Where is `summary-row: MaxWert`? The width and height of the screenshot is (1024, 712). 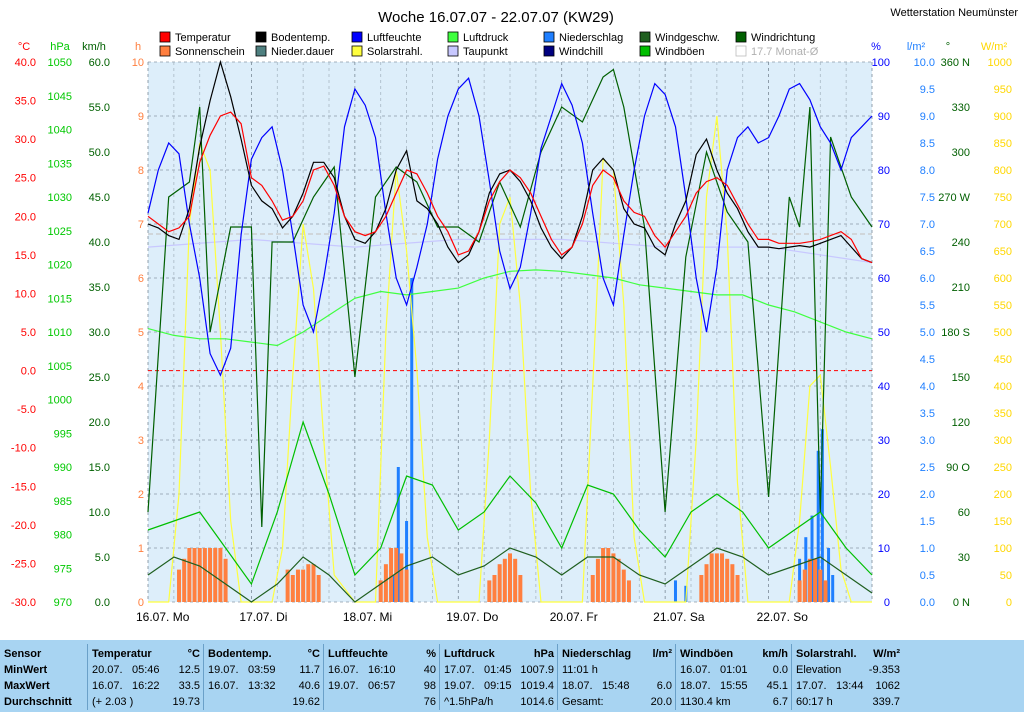
summary-row: MaxWert is located at coordinates (44, 686).